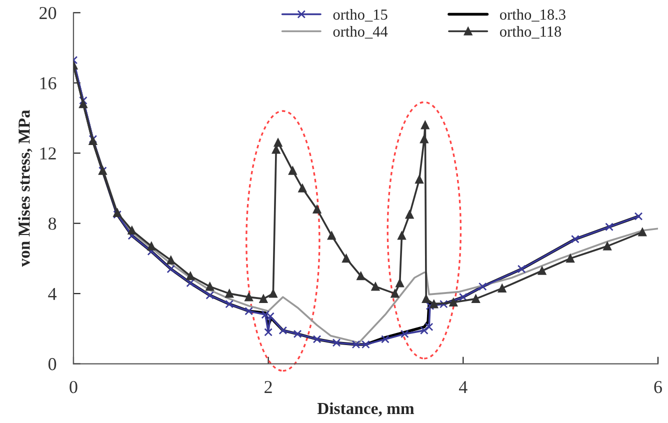  I want to click on x-tick-label: 2, so click(268, 387).